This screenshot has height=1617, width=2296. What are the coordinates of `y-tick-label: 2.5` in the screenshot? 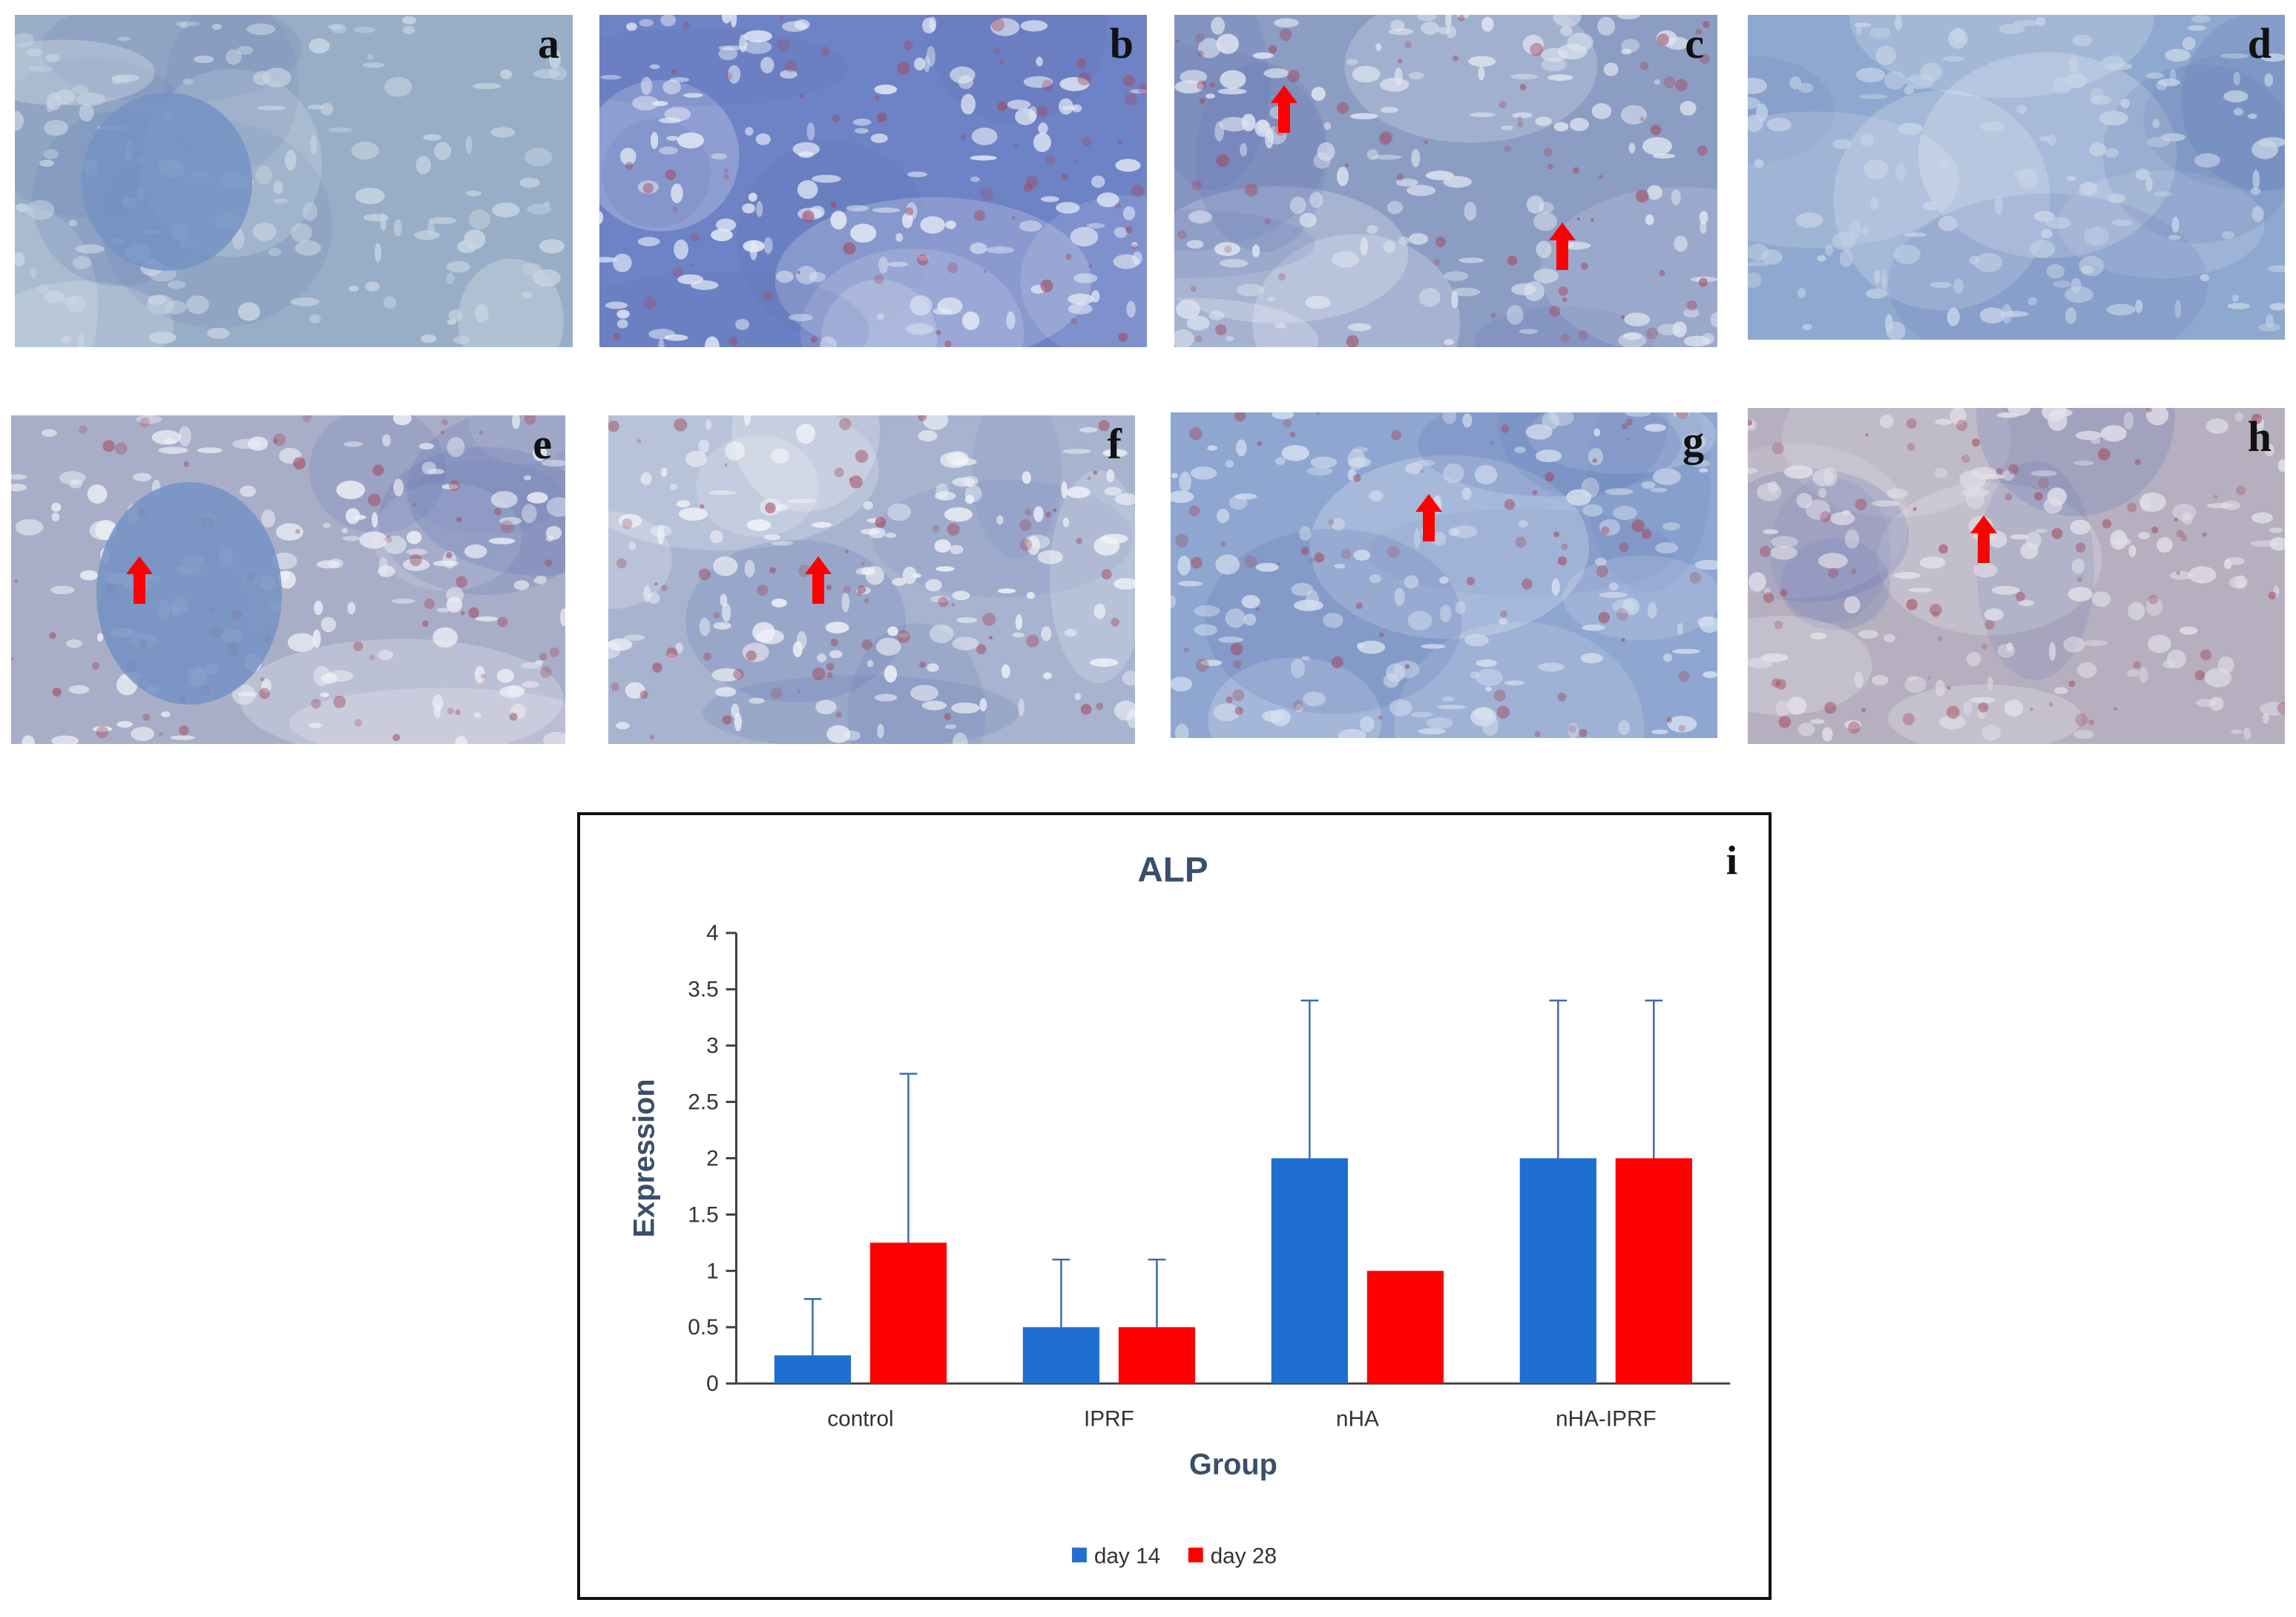 It's located at (703, 1102).